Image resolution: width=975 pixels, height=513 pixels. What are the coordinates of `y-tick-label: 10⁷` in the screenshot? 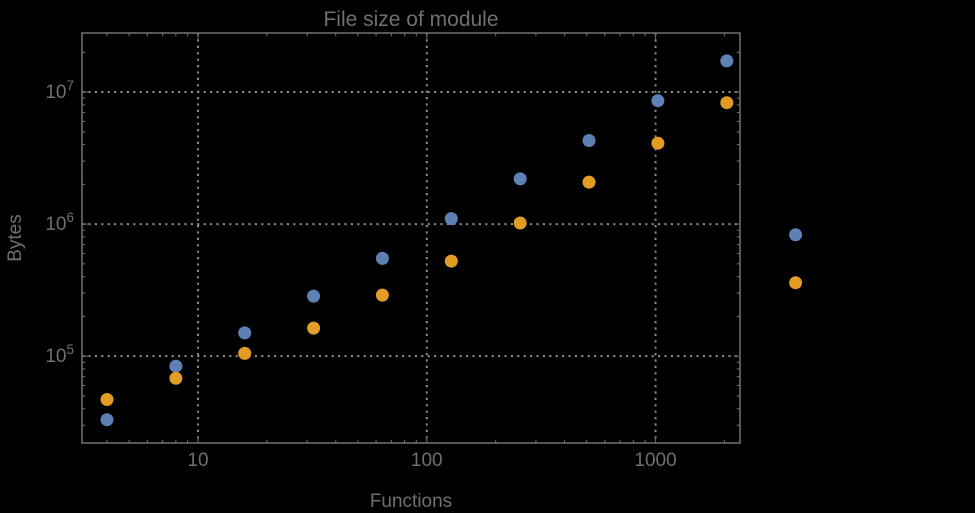 It's located at (59, 90).